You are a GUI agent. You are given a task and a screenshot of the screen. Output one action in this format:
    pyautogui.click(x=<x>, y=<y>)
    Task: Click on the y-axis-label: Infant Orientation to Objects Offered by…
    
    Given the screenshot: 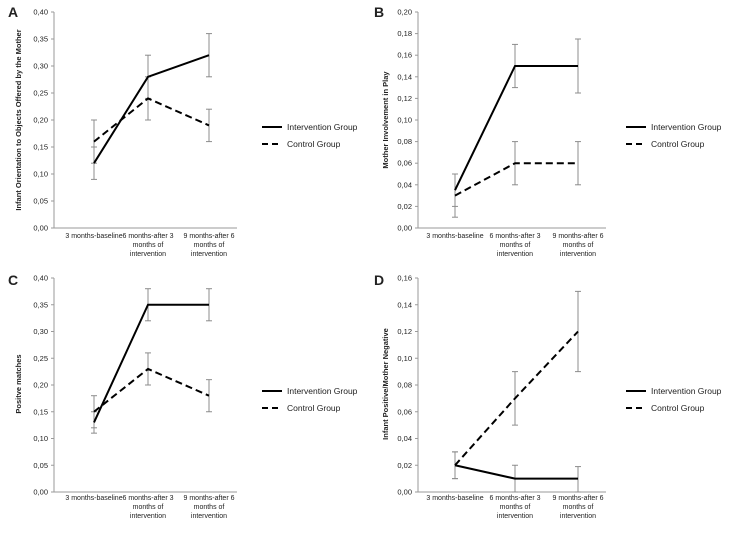 What is the action you would take?
    pyautogui.click(x=18, y=119)
    